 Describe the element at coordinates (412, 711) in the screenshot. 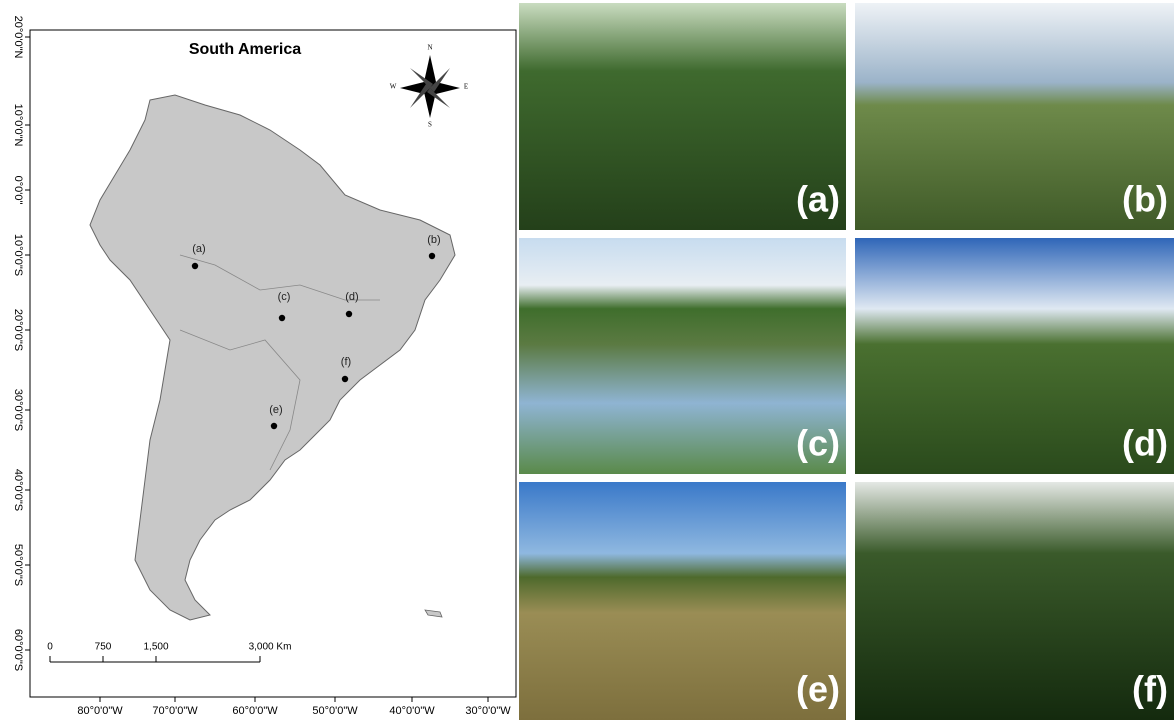

I see `longitude-label: 40°0'0"W` at that location.